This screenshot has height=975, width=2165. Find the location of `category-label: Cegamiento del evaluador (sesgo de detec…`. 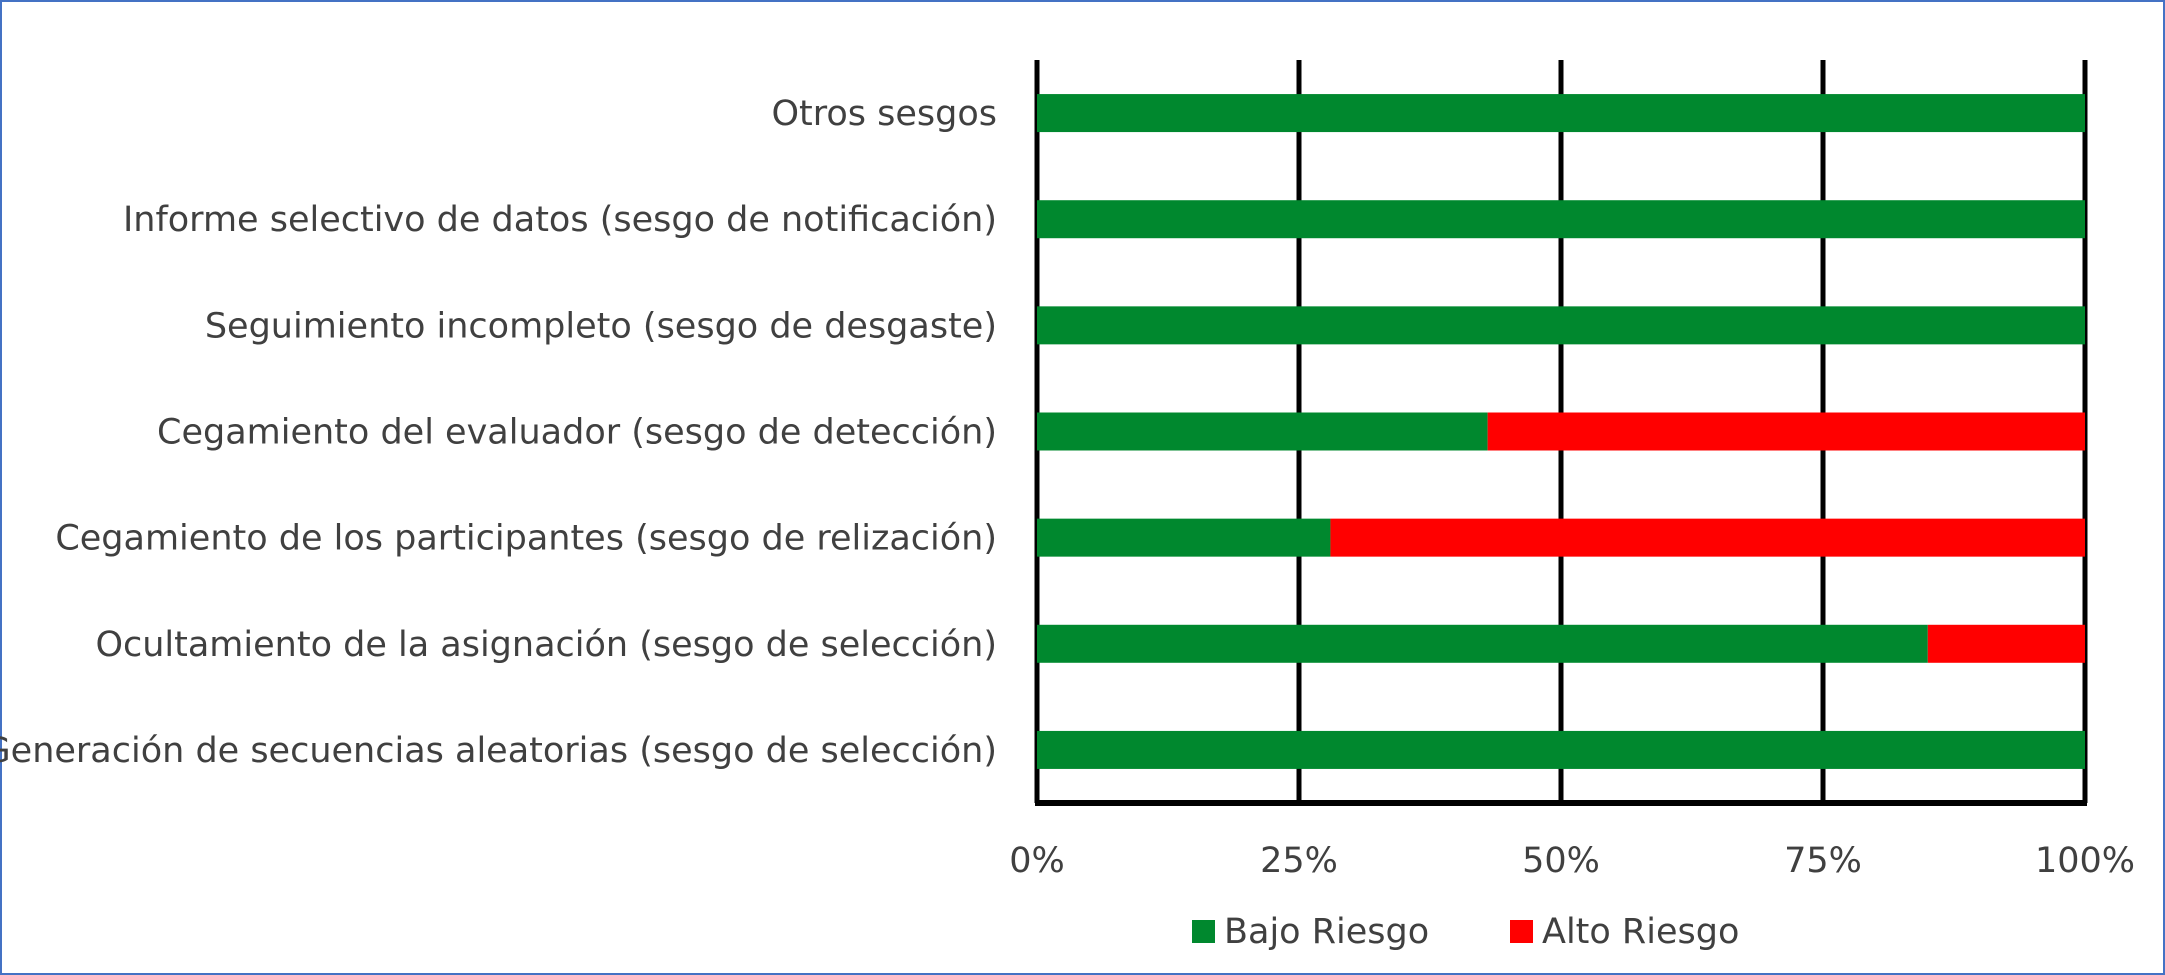

category-label: Cegamiento del evaluador (sesgo de detec… is located at coordinates (577, 433).